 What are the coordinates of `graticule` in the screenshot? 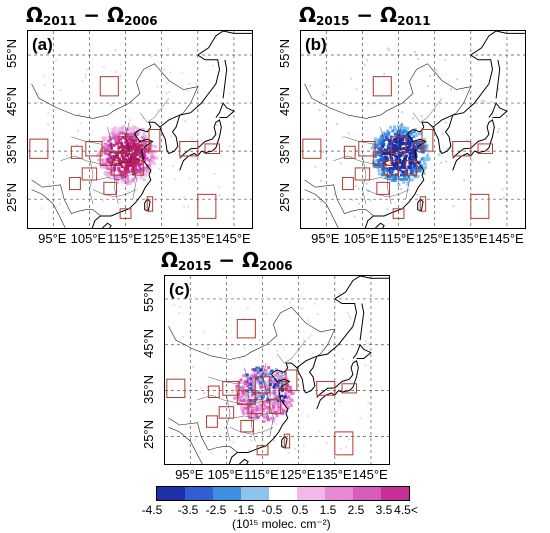 It's located at (277, 370).